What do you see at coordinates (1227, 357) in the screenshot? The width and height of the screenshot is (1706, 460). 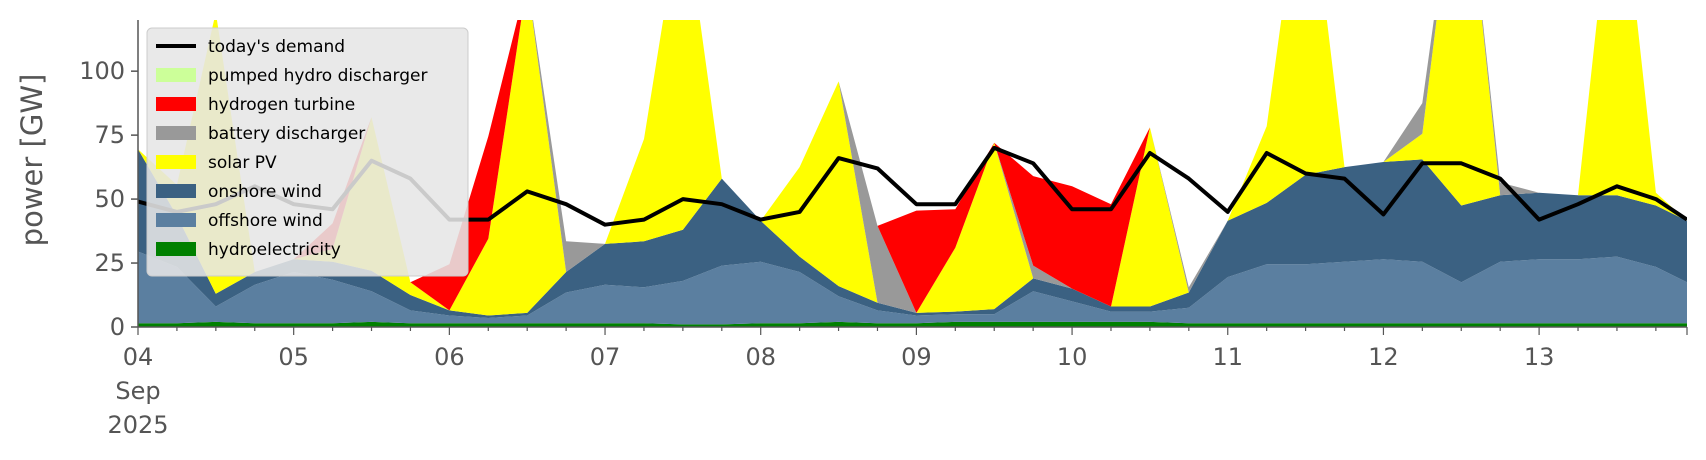 I see `x-tick-label: 11` at bounding box center [1227, 357].